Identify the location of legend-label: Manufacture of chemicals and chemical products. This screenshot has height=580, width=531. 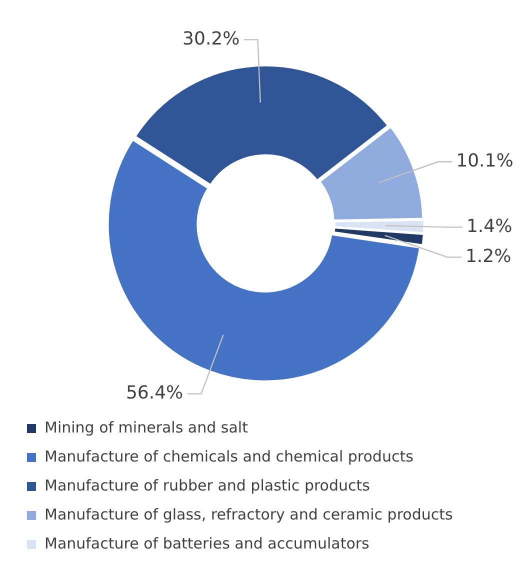
(229, 456).